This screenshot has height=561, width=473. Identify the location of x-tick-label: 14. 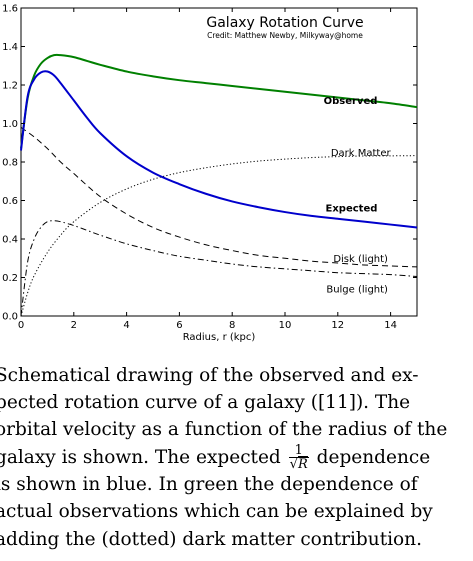
(390, 325).